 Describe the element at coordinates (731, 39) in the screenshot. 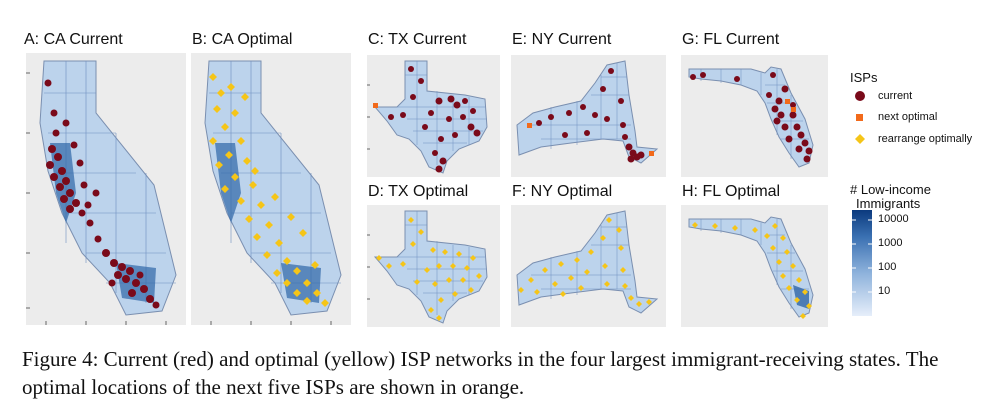

I see `panel-title-g: G: FL Current` at that location.